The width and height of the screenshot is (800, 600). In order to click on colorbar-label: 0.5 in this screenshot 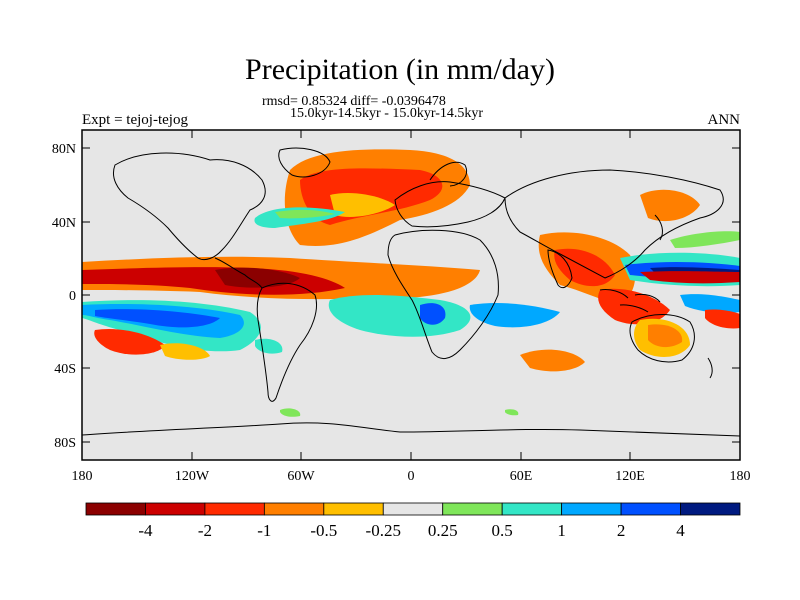, I will do `click(502, 530)`.